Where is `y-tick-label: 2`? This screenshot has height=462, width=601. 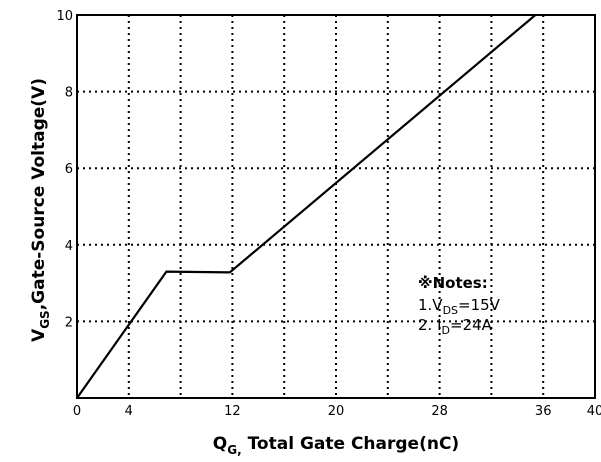 y-tick-label: 2 is located at coordinates (69, 322).